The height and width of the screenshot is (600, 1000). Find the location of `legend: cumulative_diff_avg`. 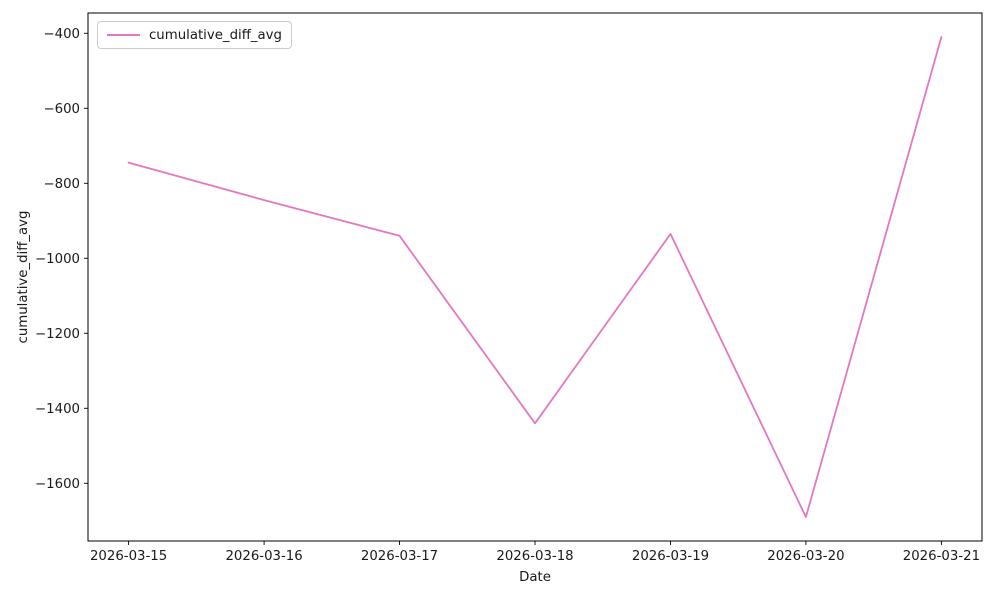

legend: cumulative_diff_avg is located at coordinates (194, 35).